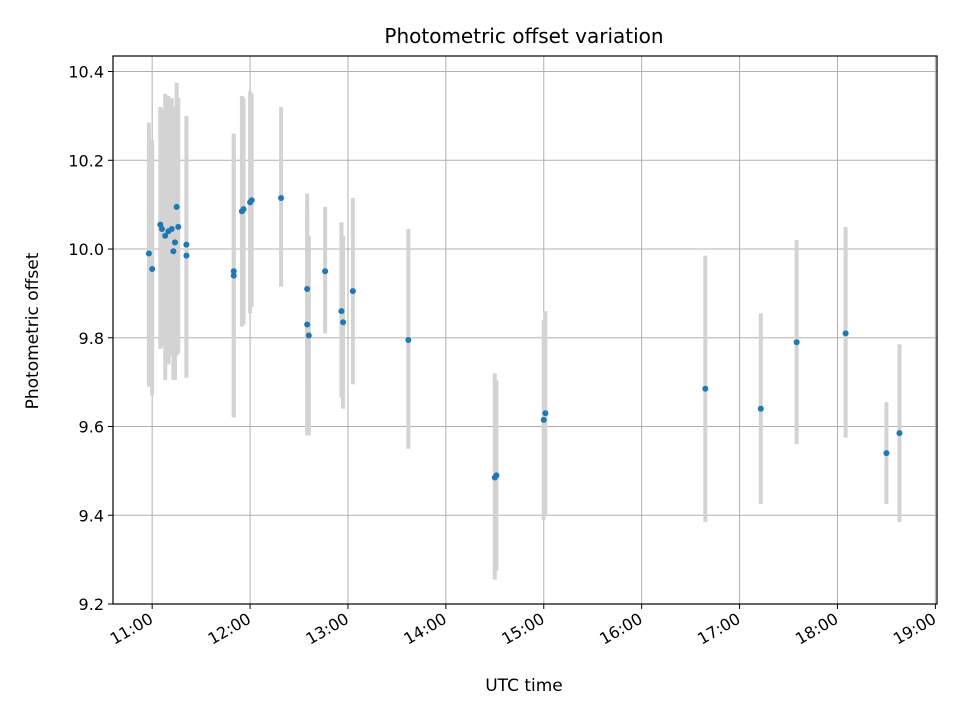 The height and width of the screenshot is (720, 960). What do you see at coordinates (86, 160) in the screenshot?
I see `y-tick-label: 10.2` at bounding box center [86, 160].